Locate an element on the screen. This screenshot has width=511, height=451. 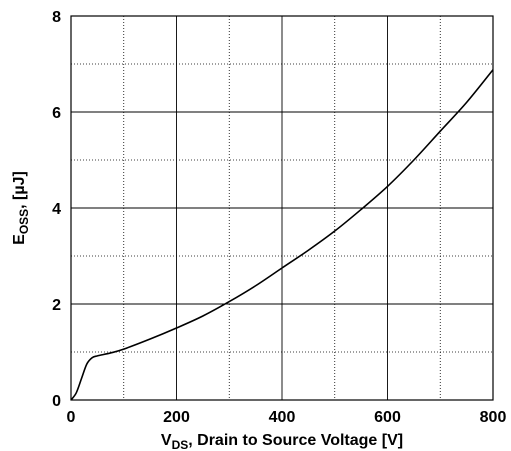
x-tick-label: 800 is located at coordinates (493, 417).